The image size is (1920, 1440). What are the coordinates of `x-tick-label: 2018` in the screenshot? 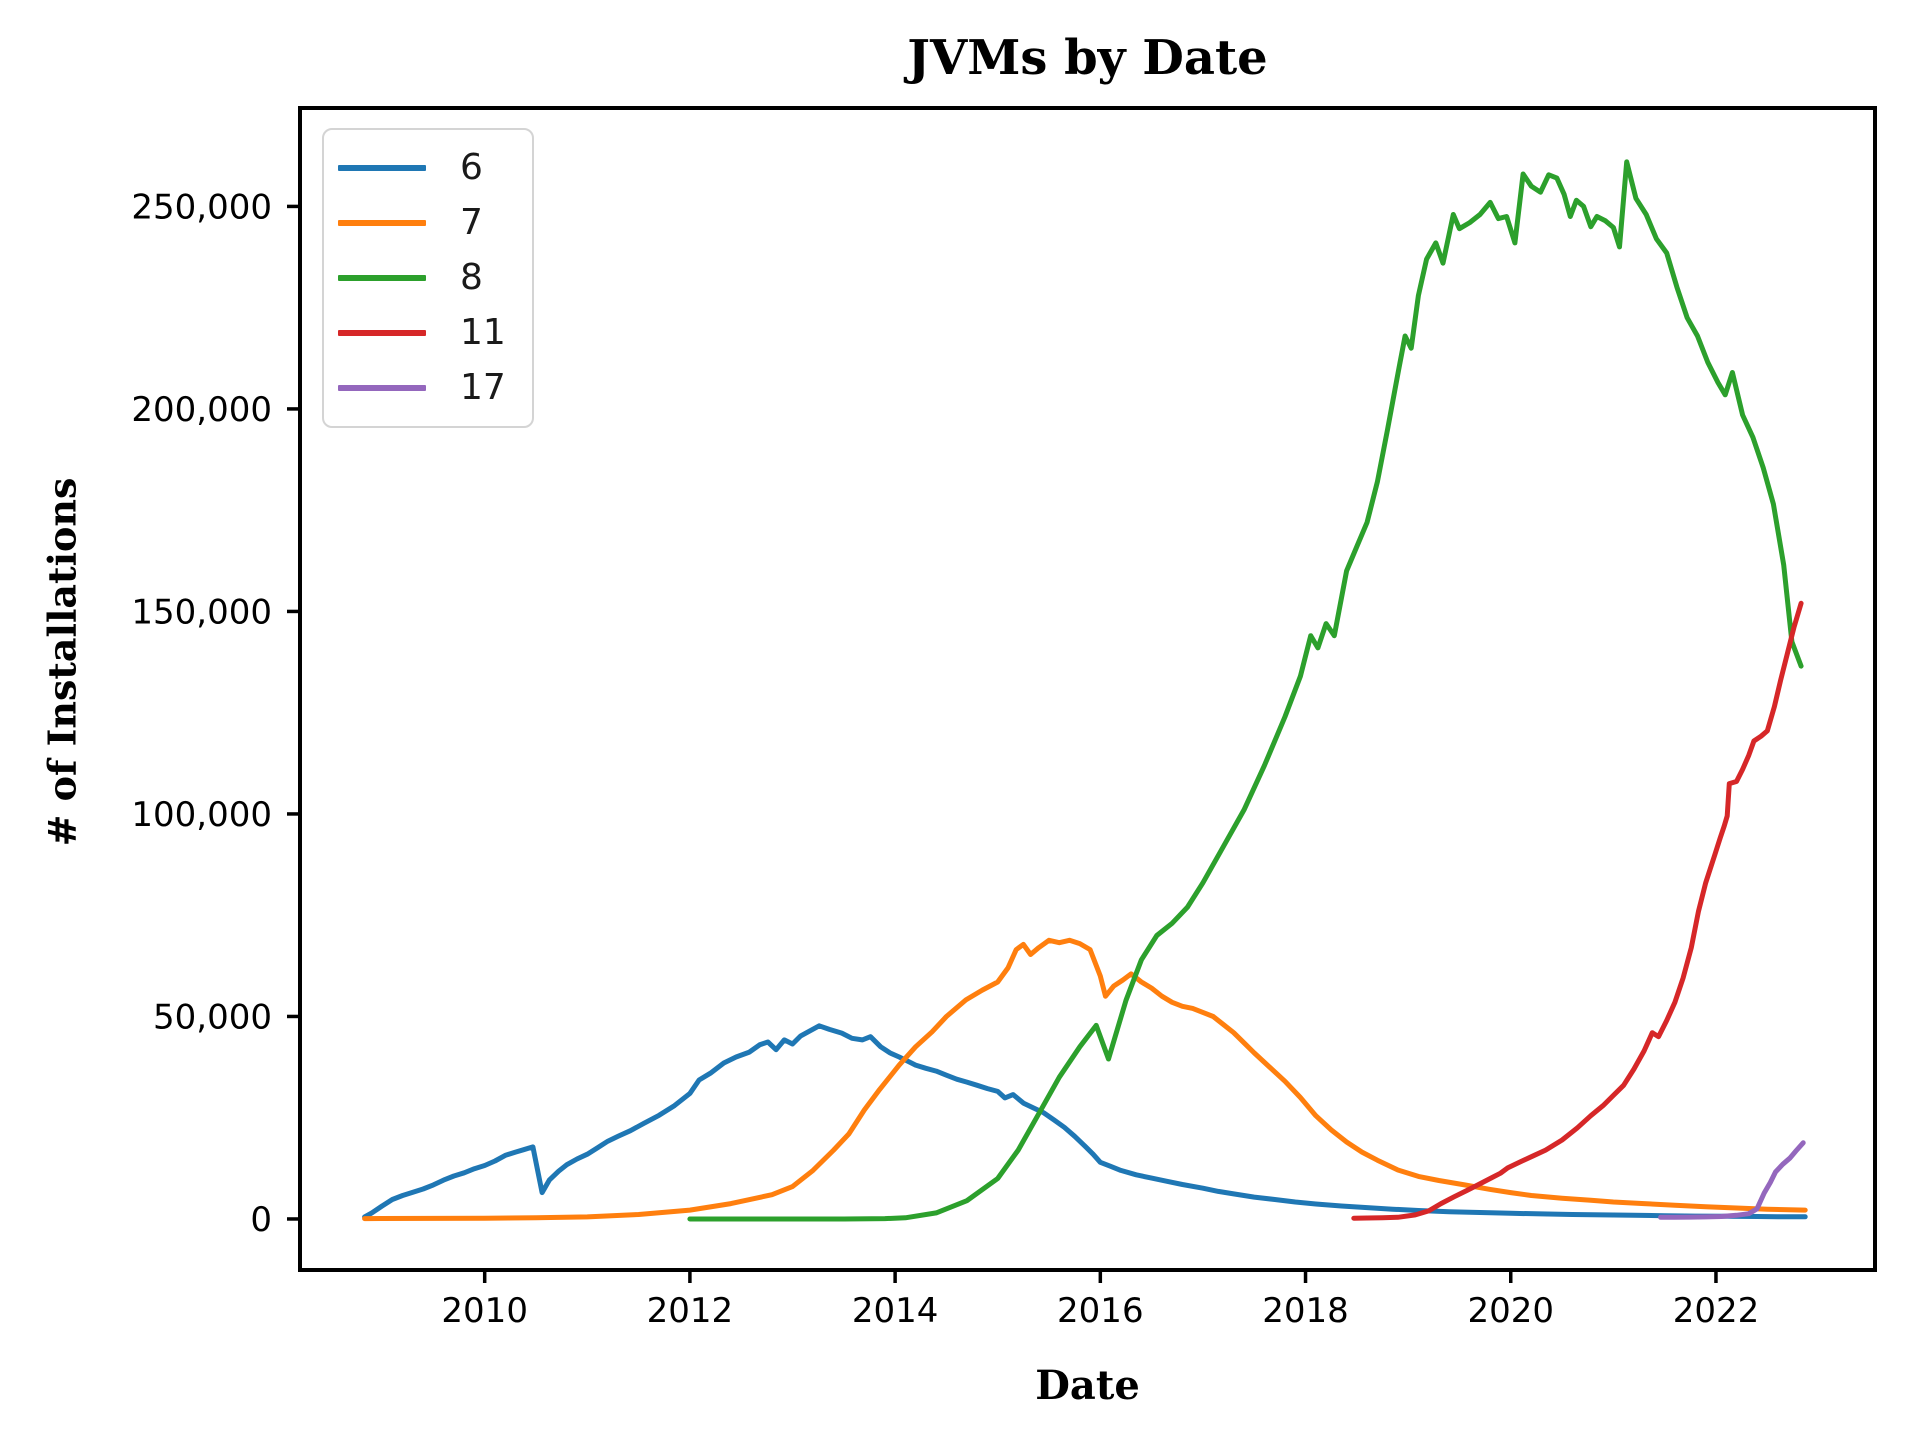 It's located at (1305, 1311).